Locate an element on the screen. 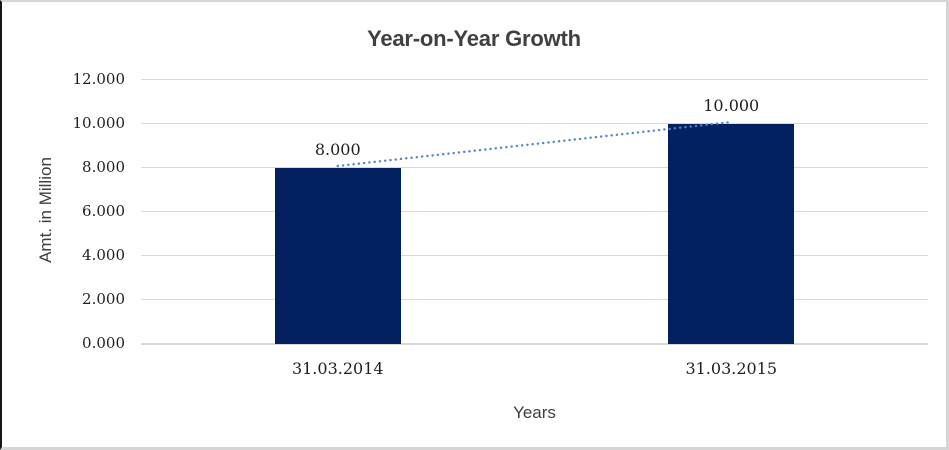 The height and width of the screenshot is (450, 949). y-tick-label: 4.000 is located at coordinates (103, 255).